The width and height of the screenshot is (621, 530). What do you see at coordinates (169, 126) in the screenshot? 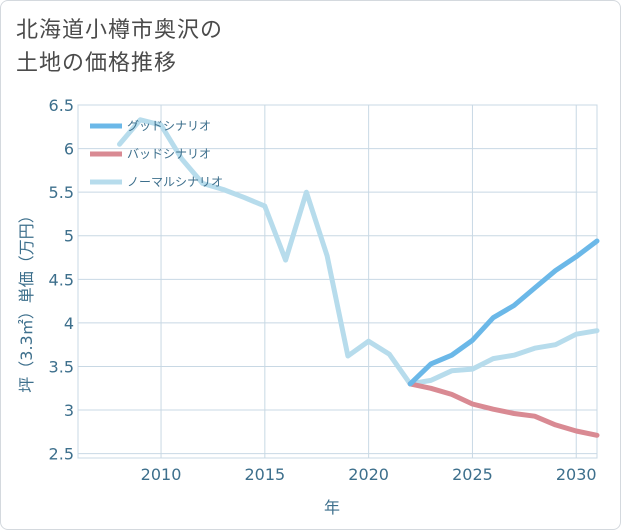
I see `legend-label: グッドシナリオ` at bounding box center [169, 126].